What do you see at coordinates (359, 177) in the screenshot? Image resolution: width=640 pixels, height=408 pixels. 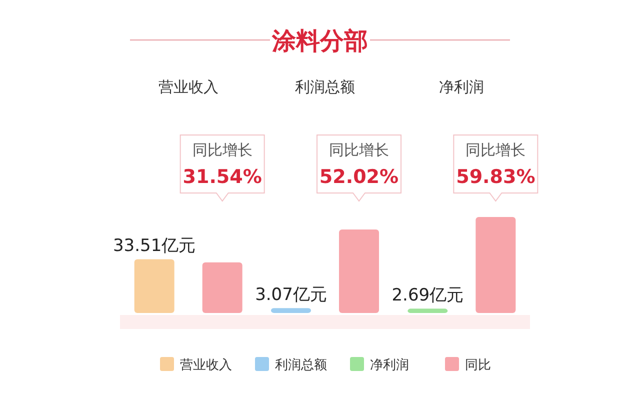 I see `data-label: 52.02%` at bounding box center [359, 177].